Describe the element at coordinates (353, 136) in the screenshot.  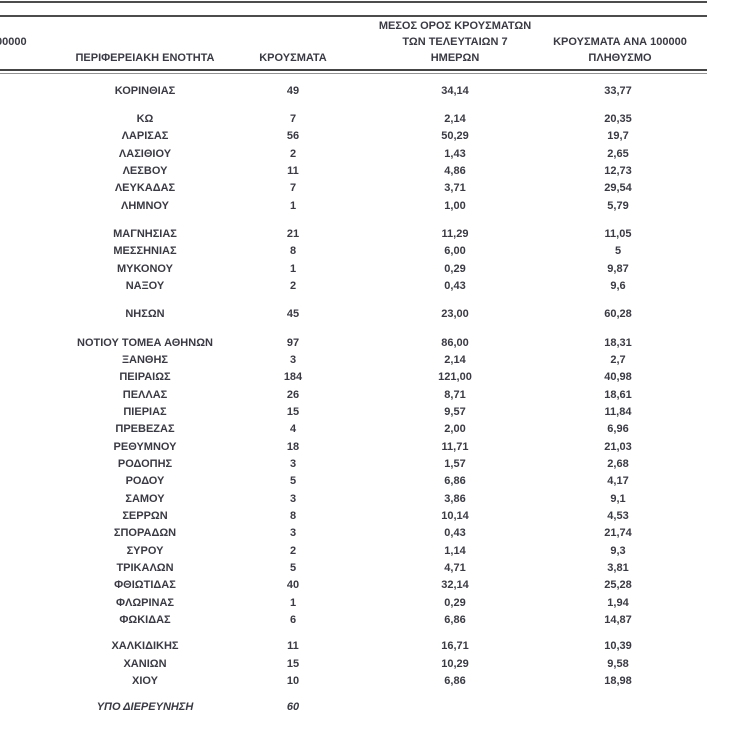
I see `table-row: ΛΑΡΙΣΑΣ 56 50,29 19,7` at that location.